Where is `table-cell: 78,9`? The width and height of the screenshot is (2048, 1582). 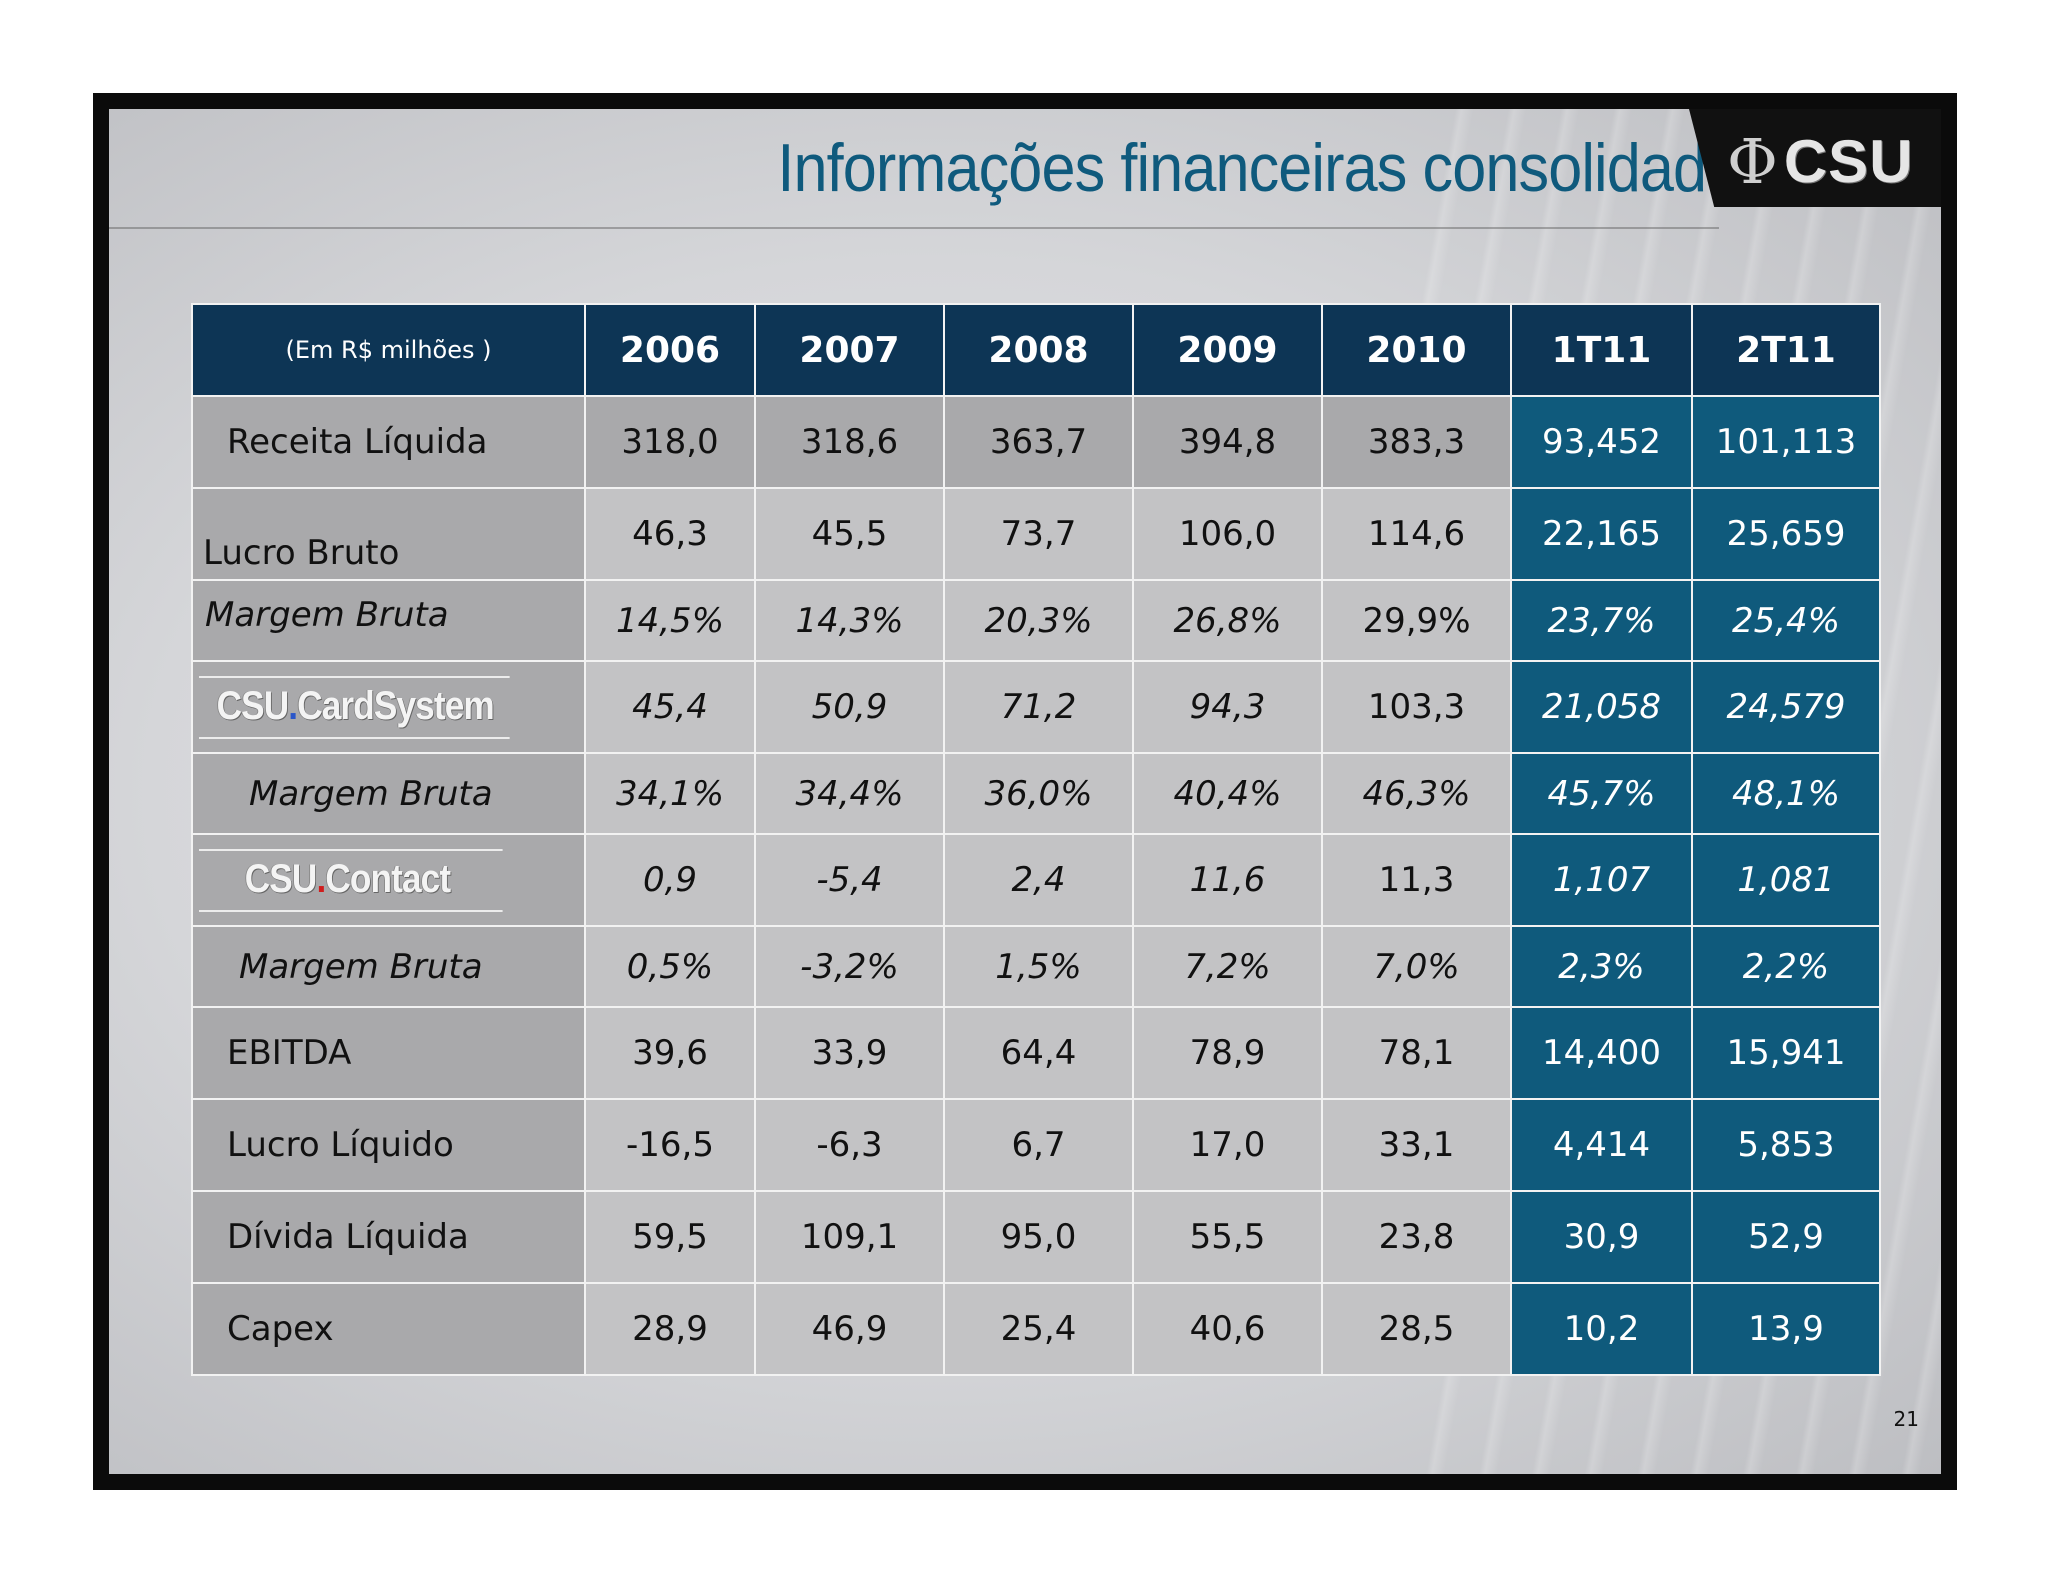 table-cell: 78,9 is located at coordinates (1227, 1053).